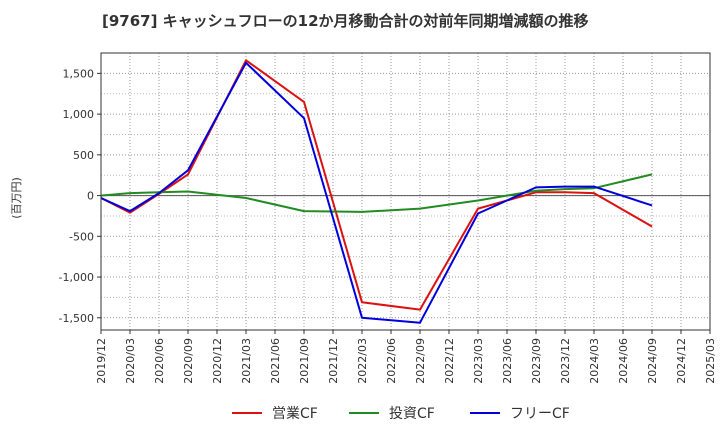 This screenshot has height=440, width=720. Describe the element at coordinates (130, 361) in the screenshot. I see `x-tick-label: 2020/03` at that location.